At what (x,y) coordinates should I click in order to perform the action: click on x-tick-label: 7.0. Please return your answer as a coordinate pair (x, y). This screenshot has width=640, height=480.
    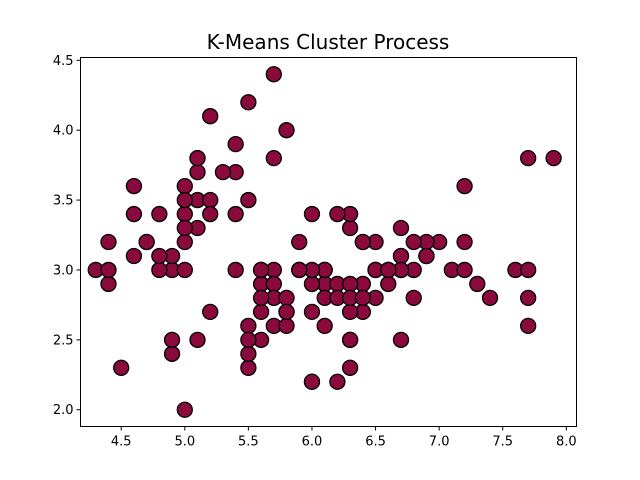
    Looking at the image, I should click on (439, 442).